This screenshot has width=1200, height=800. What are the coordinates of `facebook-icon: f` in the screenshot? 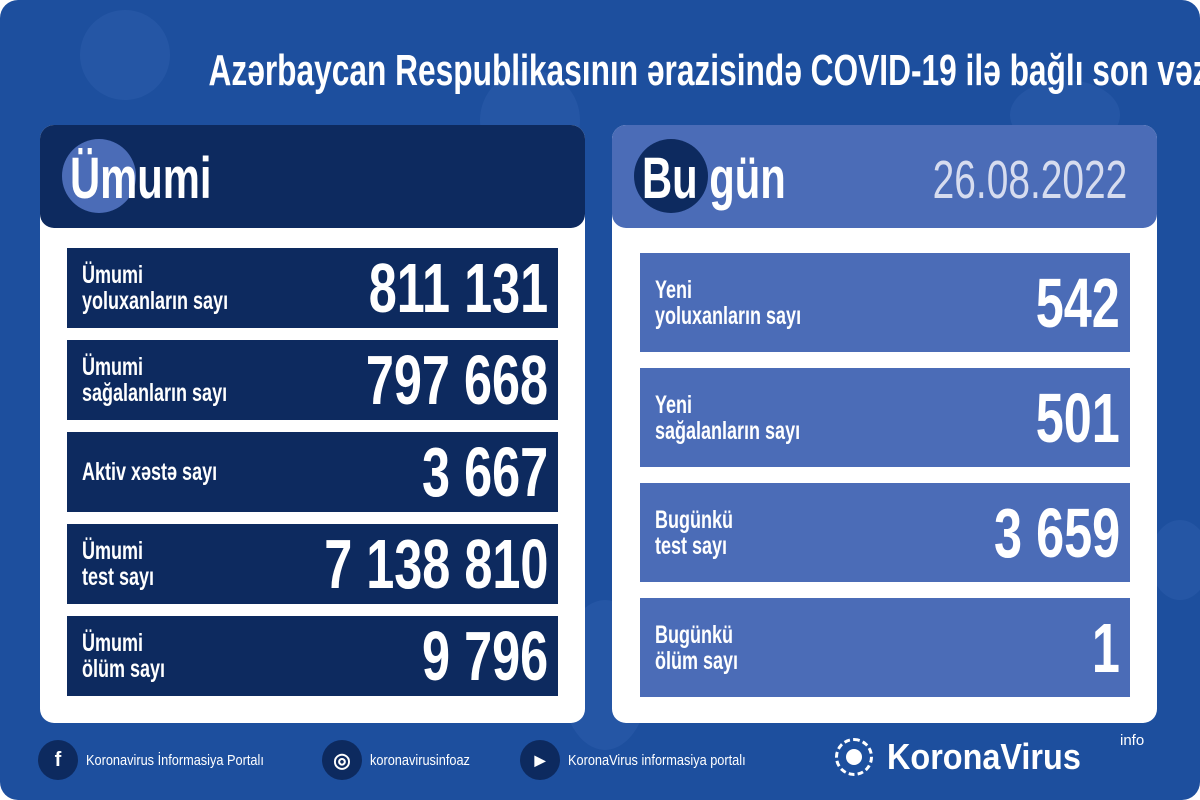 It's located at (58, 760).